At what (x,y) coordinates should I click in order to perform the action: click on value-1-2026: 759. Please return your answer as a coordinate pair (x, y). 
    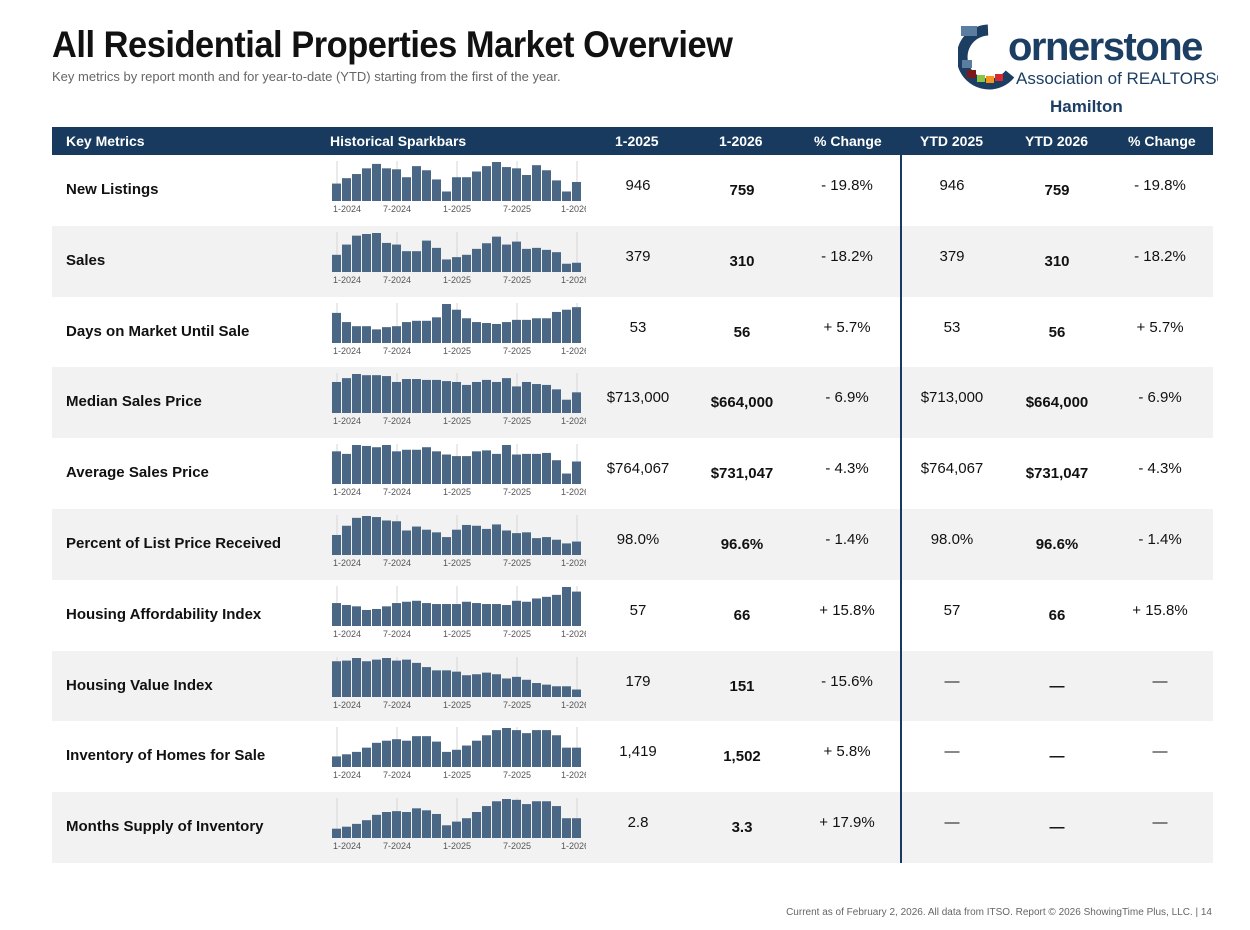
    Looking at the image, I should click on (742, 190).